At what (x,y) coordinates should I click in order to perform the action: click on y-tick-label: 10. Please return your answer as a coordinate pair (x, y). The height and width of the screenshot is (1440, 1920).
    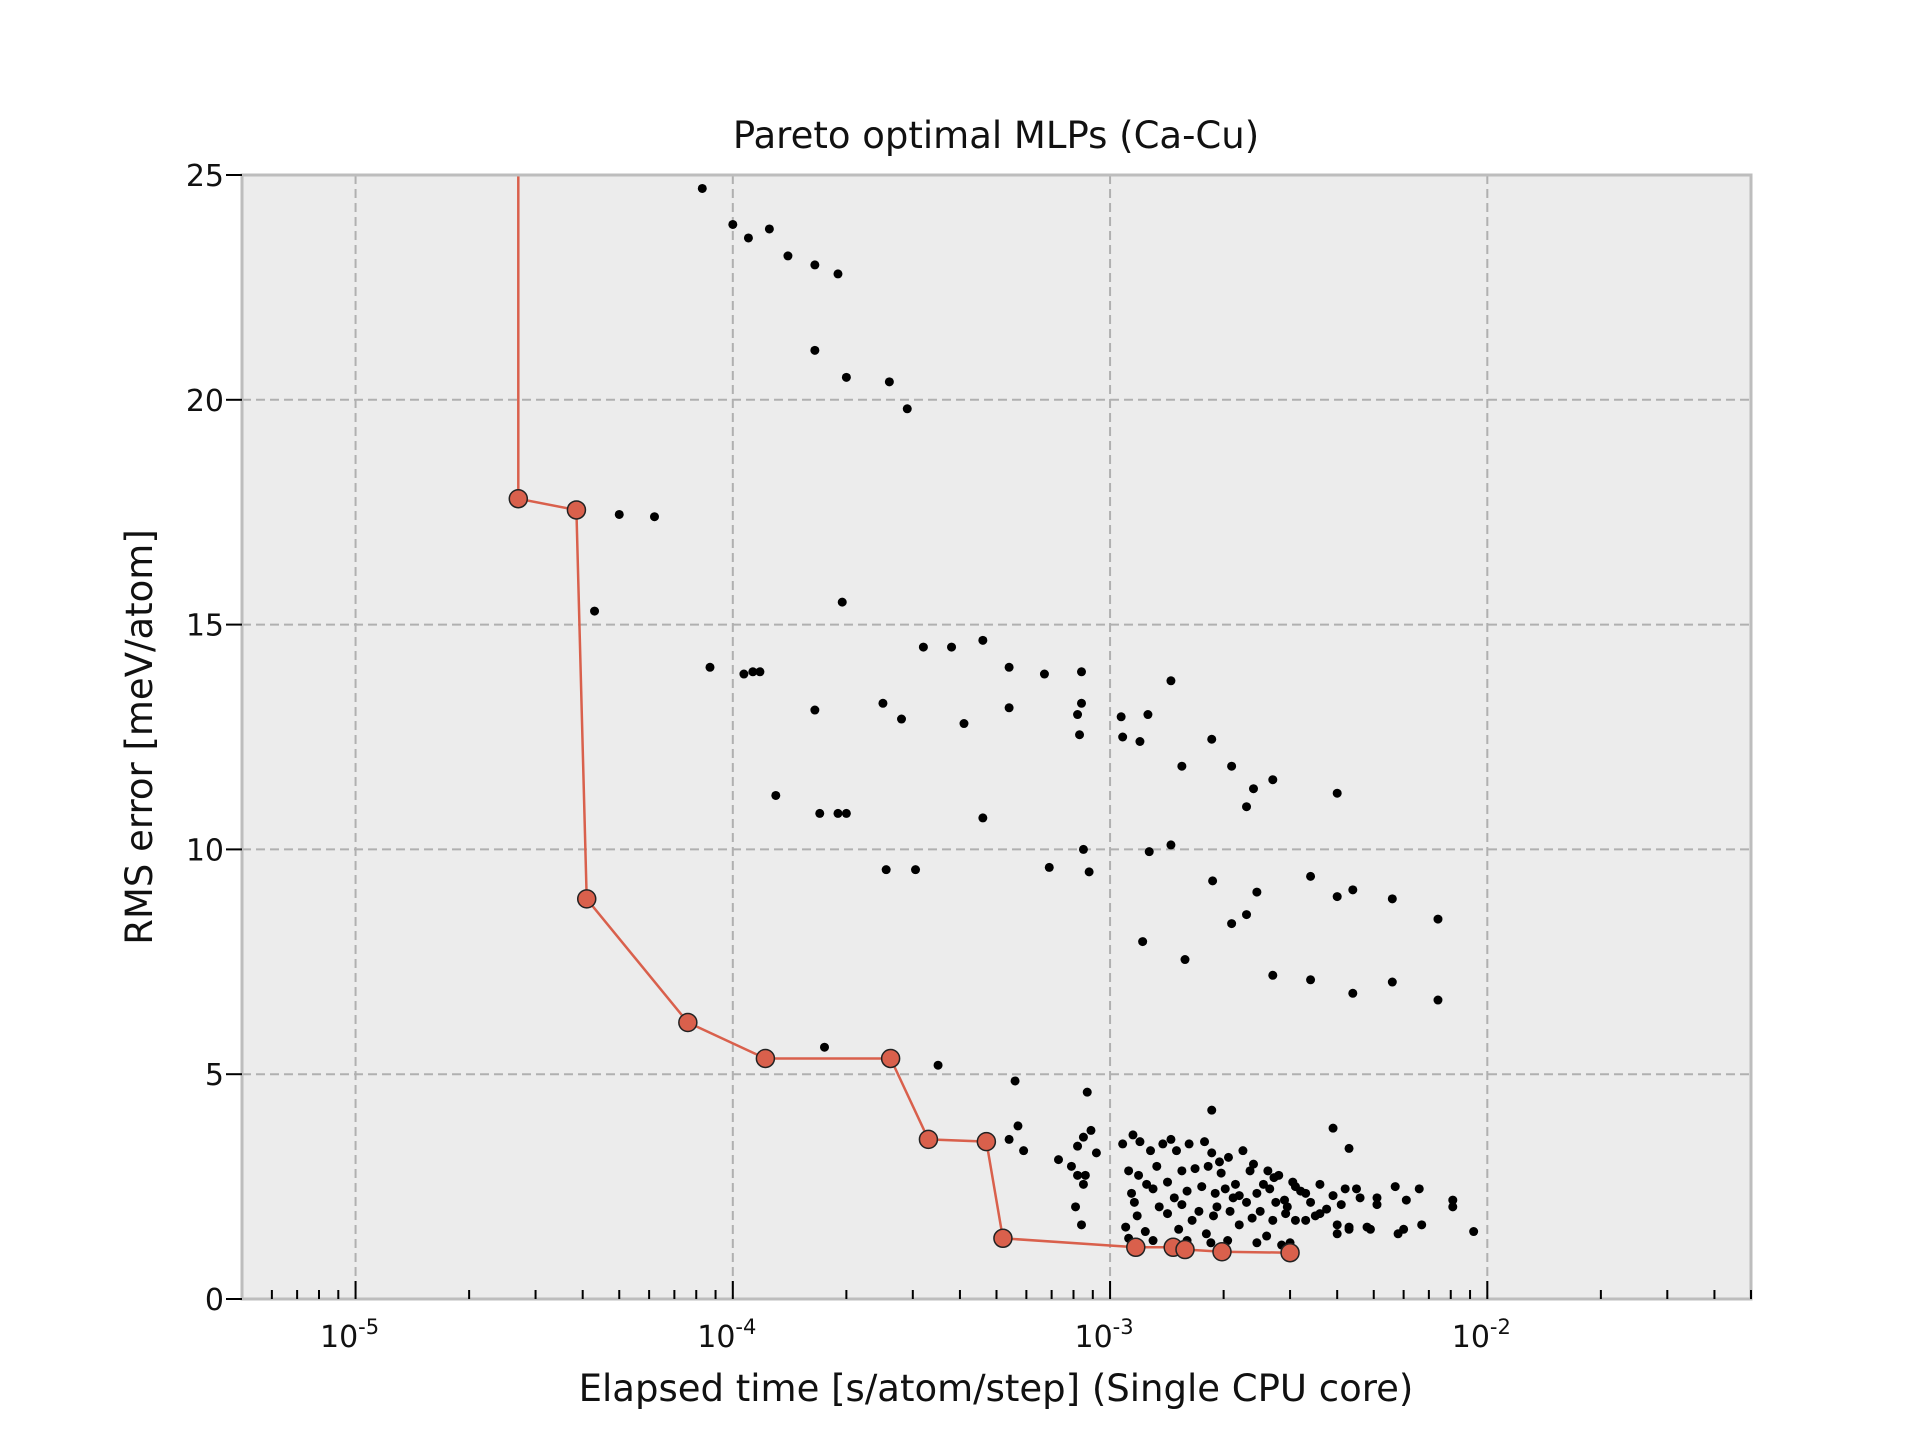
    Looking at the image, I should click on (205, 850).